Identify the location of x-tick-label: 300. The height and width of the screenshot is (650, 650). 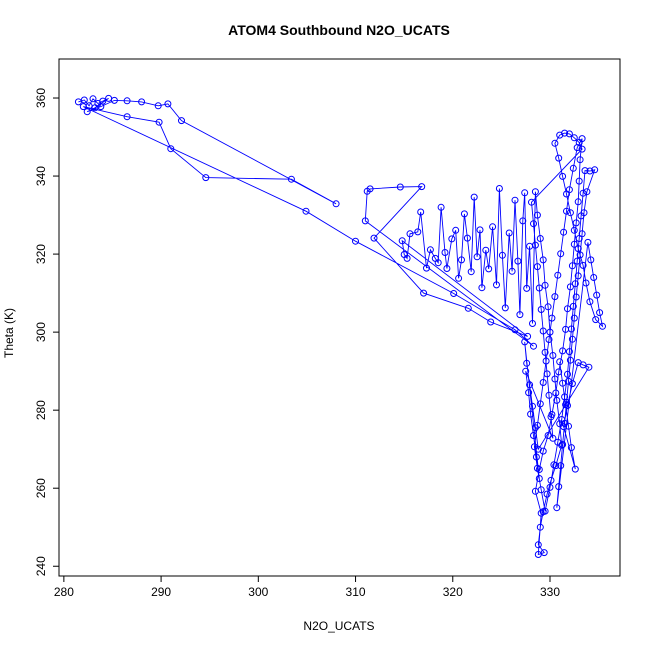
(258, 592).